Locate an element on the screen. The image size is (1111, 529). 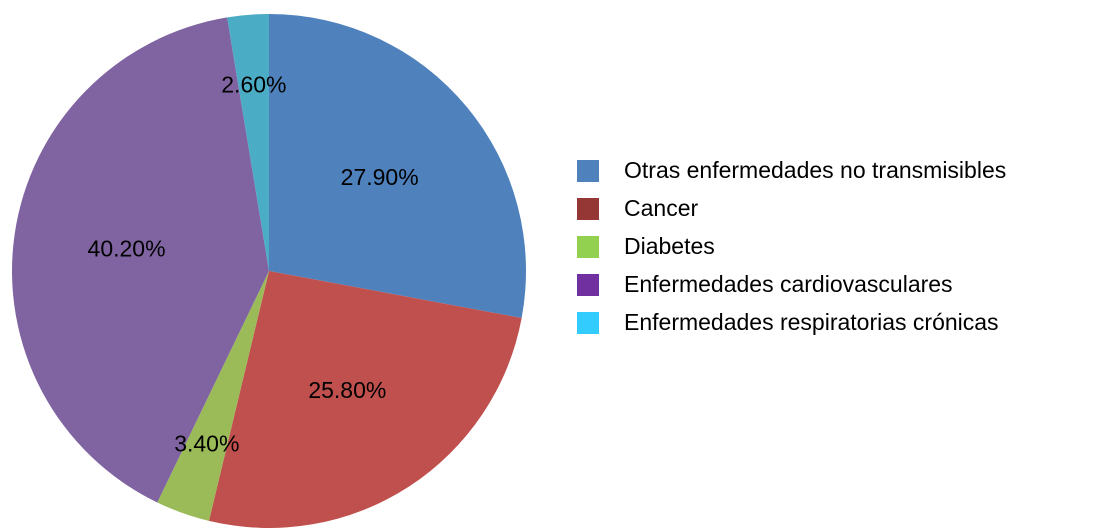
legend-label: Cancer is located at coordinates (661, 208).